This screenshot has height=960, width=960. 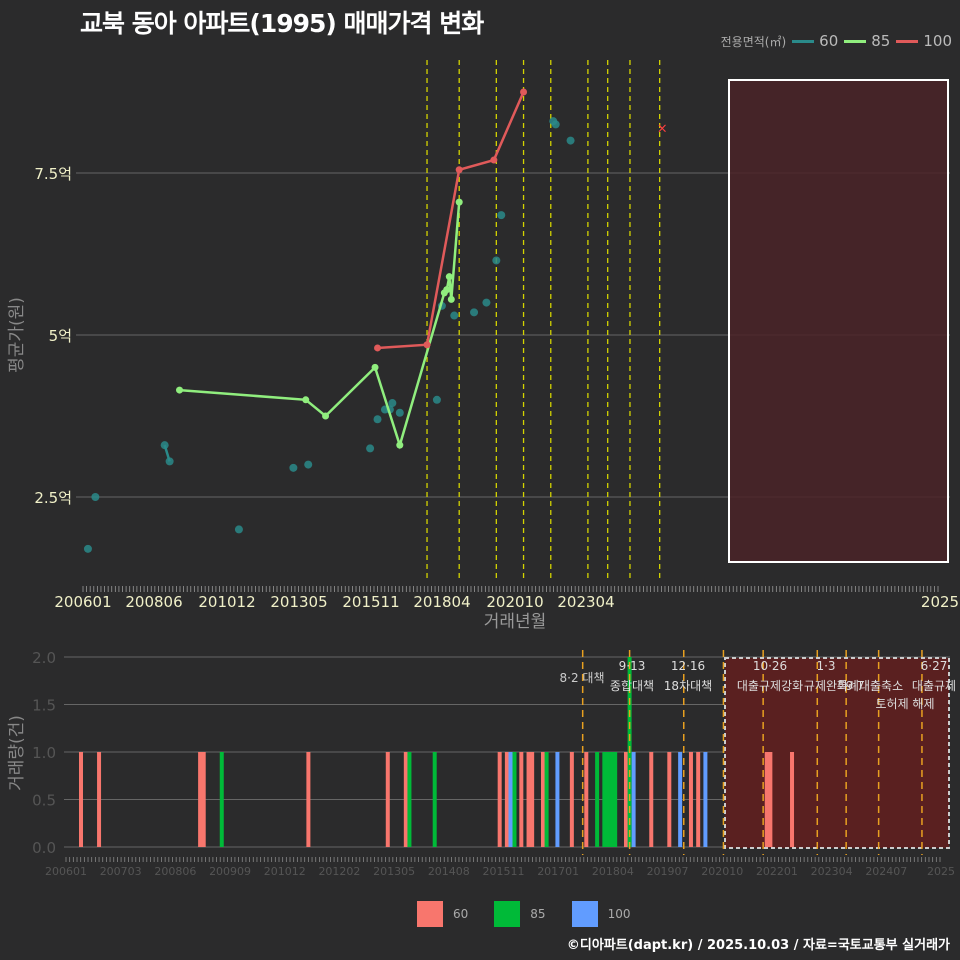 What do you see at coordinates (44, 753) in the screenshot?
I see `svg-text: 1.0` at bounding box center [44, 753].